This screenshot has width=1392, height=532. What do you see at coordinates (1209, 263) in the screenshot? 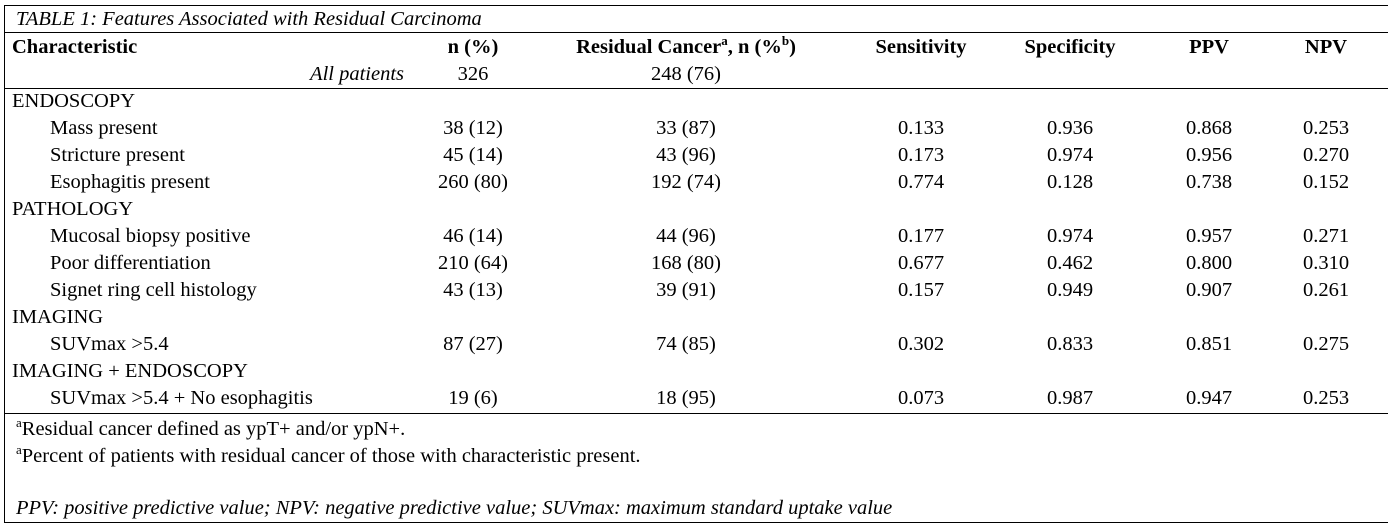
I see `row-ppv: 0.800` at bounding box center [1209, 263].